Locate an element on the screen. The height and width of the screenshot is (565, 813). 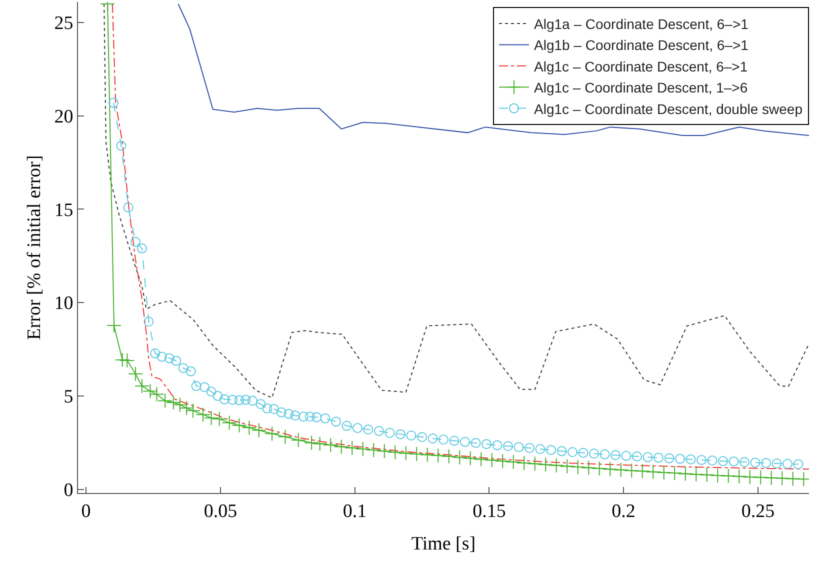
y-tick-label: 0 is located at coordinates (69, 490).